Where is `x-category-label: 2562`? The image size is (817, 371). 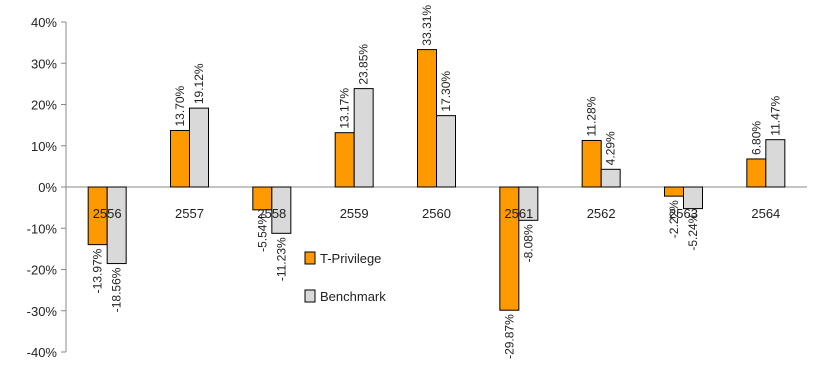 x-category-label: 2562 is located at coordinates (601, 213).